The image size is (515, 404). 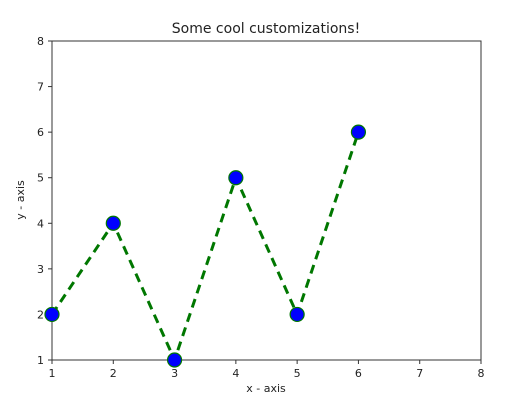 What do you see at coordinates (419, 373) in the screenshot?
I see `x-tick-label: 7` at bounding box center [419, 373].